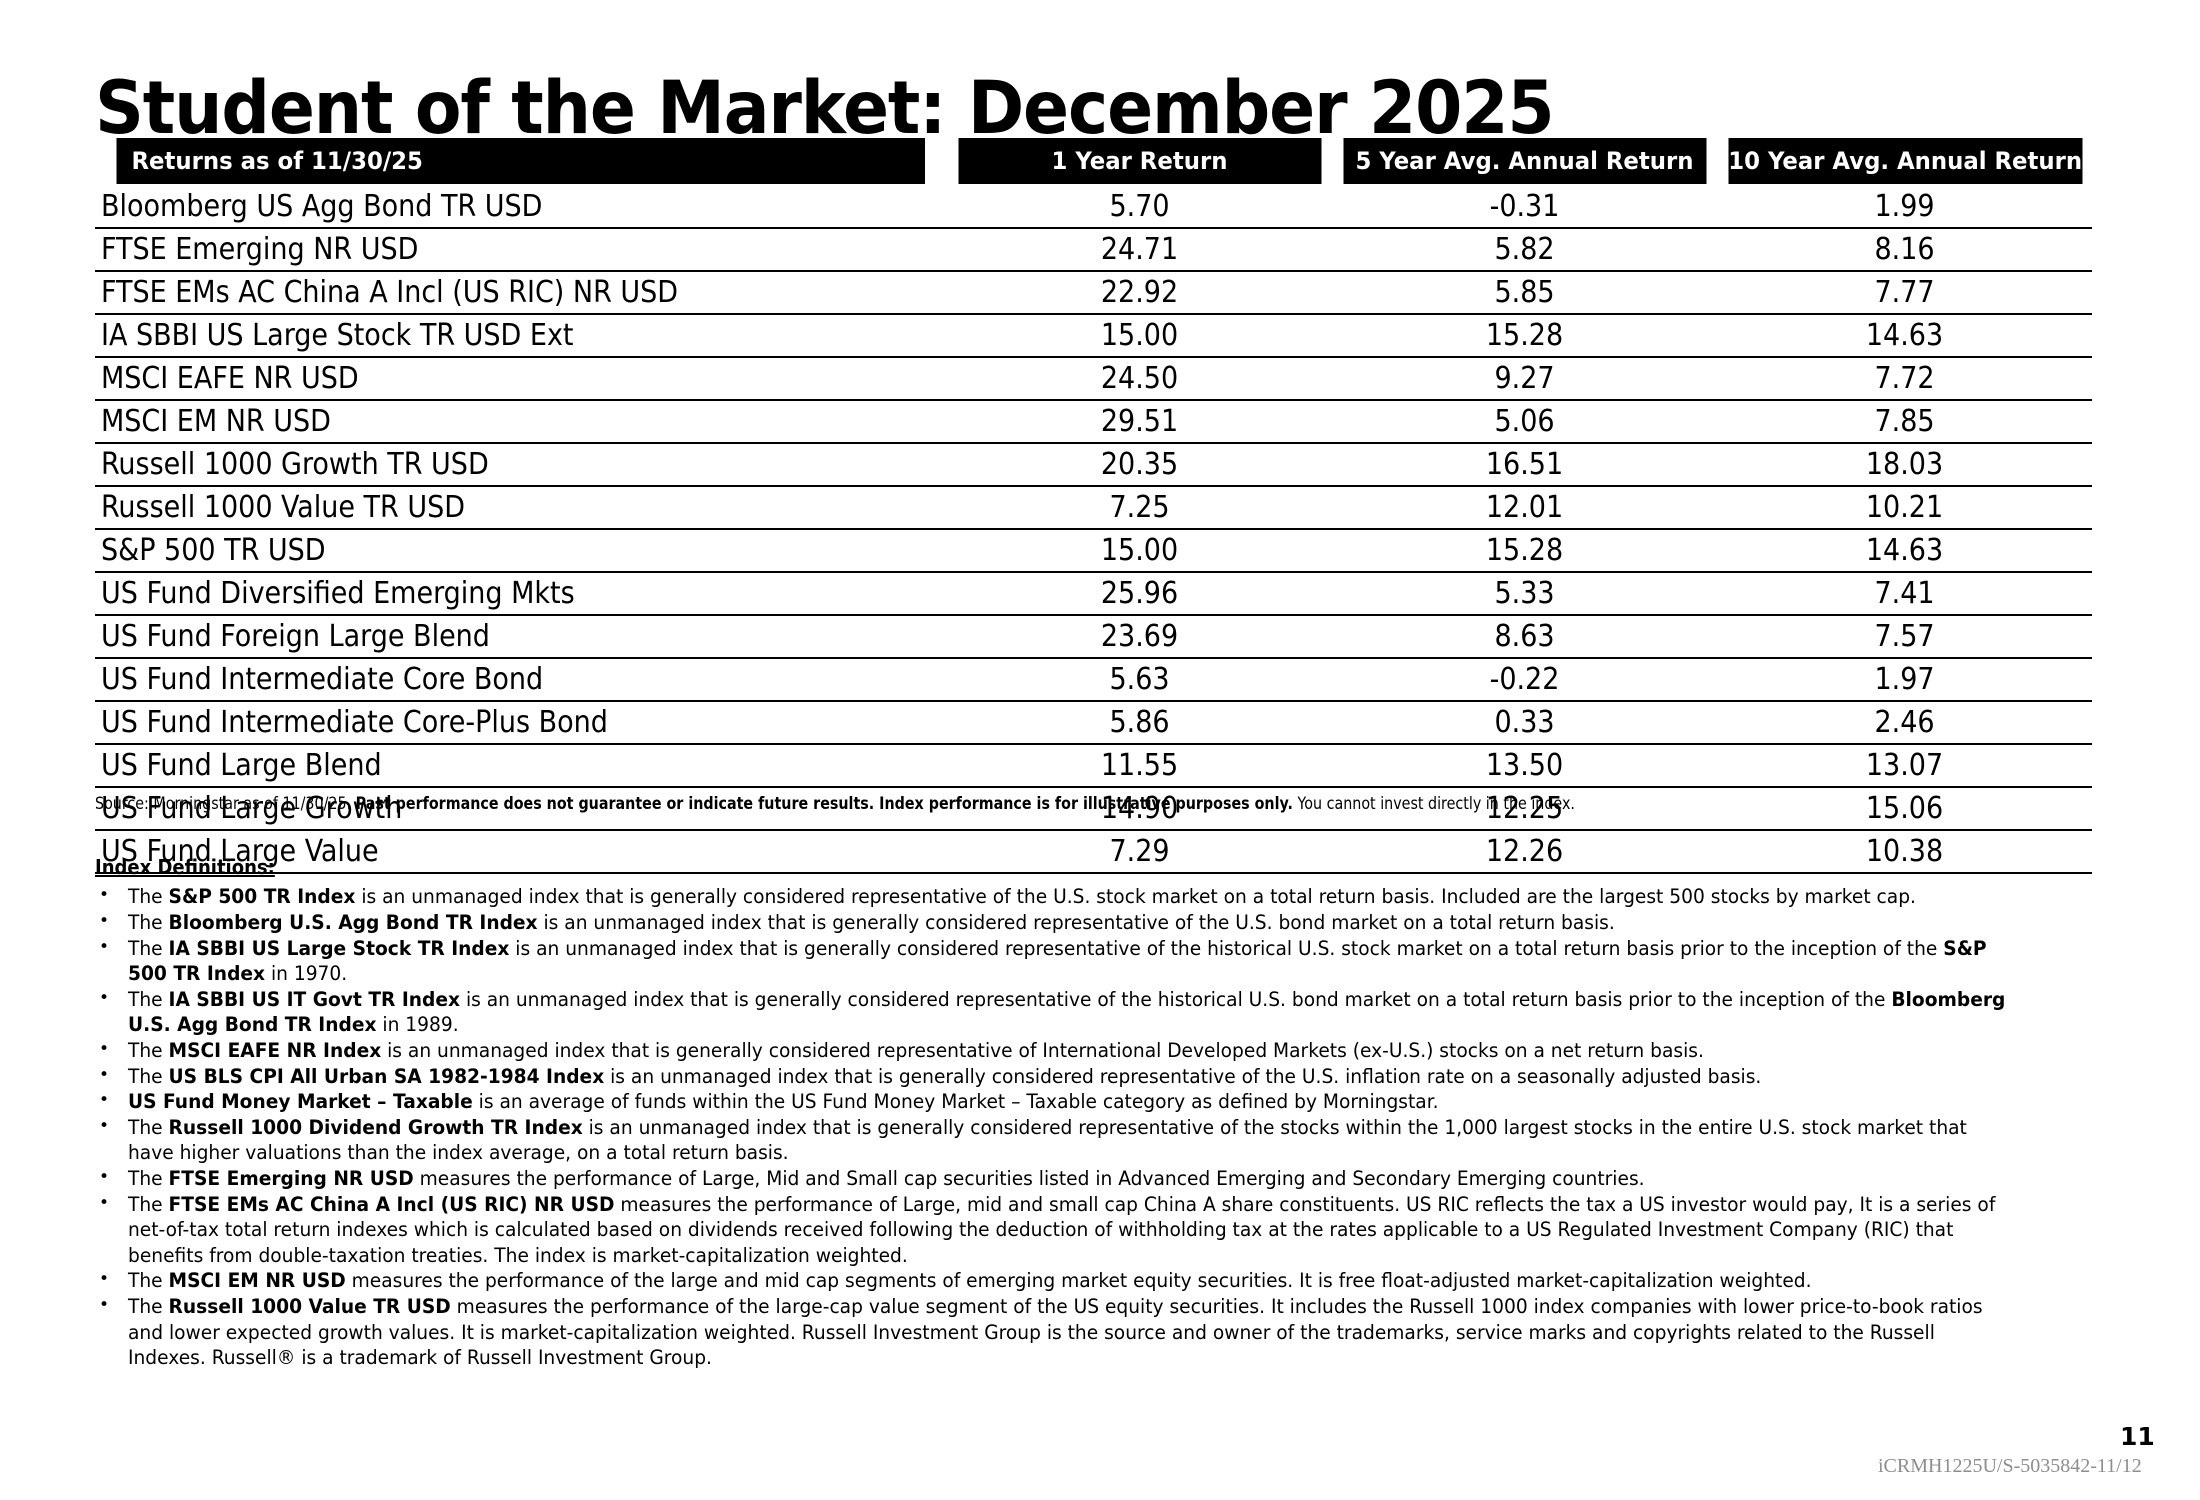  Describe the element at coordinates (1904, 852) in the screenshot. I see `row-value-ten-year: 10.38` at that location.